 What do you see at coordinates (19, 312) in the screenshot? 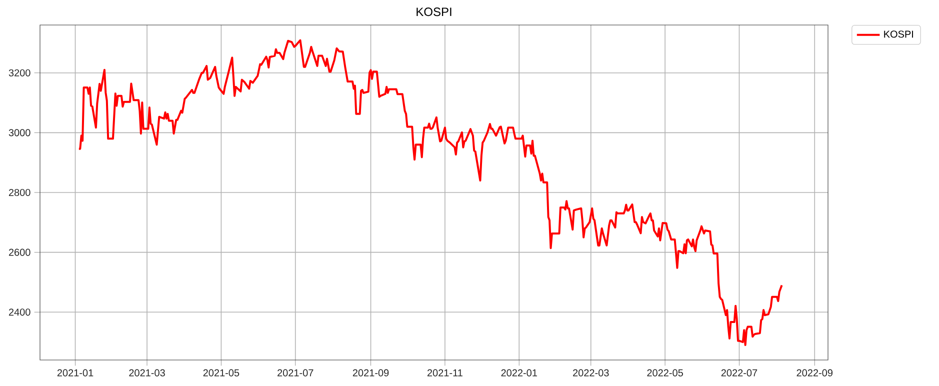
I see `y-tick-label: 2400` at bounding box center [19, 312].